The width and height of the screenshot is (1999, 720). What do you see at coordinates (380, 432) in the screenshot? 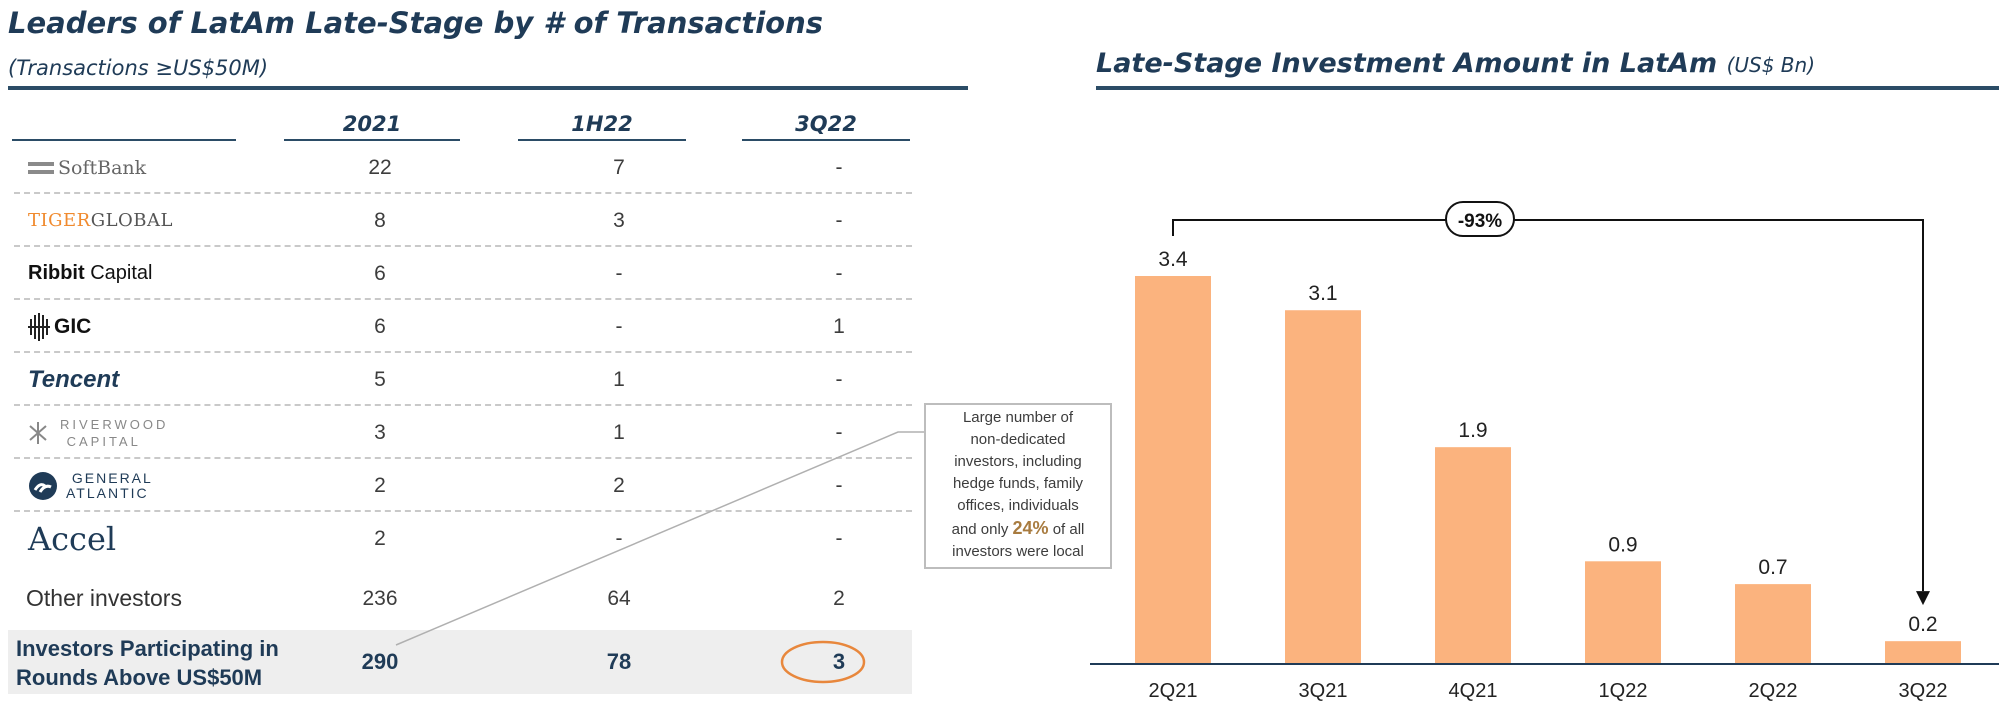
I see `cell-2021: 3` at bounding box center [380, 432].